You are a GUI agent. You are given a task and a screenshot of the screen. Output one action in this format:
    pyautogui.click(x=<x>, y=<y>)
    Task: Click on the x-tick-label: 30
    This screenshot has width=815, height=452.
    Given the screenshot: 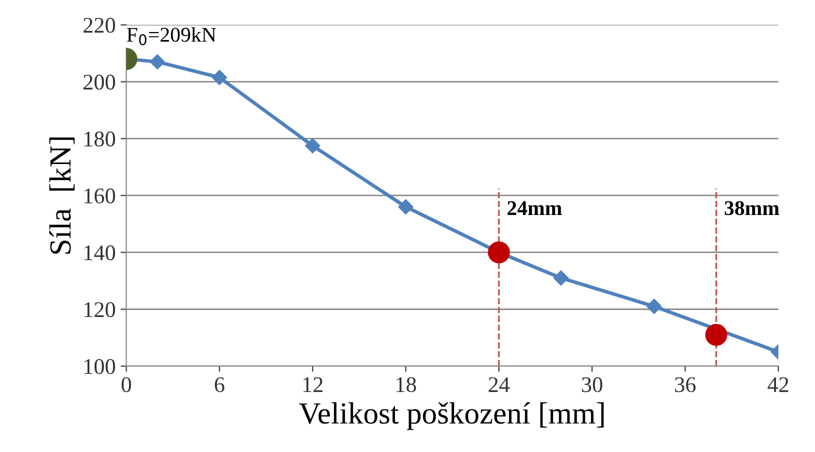 What is the action you would take?
    pyautogui.click(x=592, y=384)
    